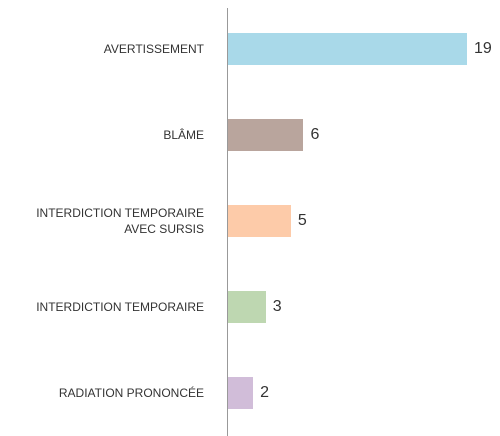 Image resolution: width=500 pixels, height=436 pixels. I want to click on category-label: RADIATION PRONONCÉE, so click(131, 393).